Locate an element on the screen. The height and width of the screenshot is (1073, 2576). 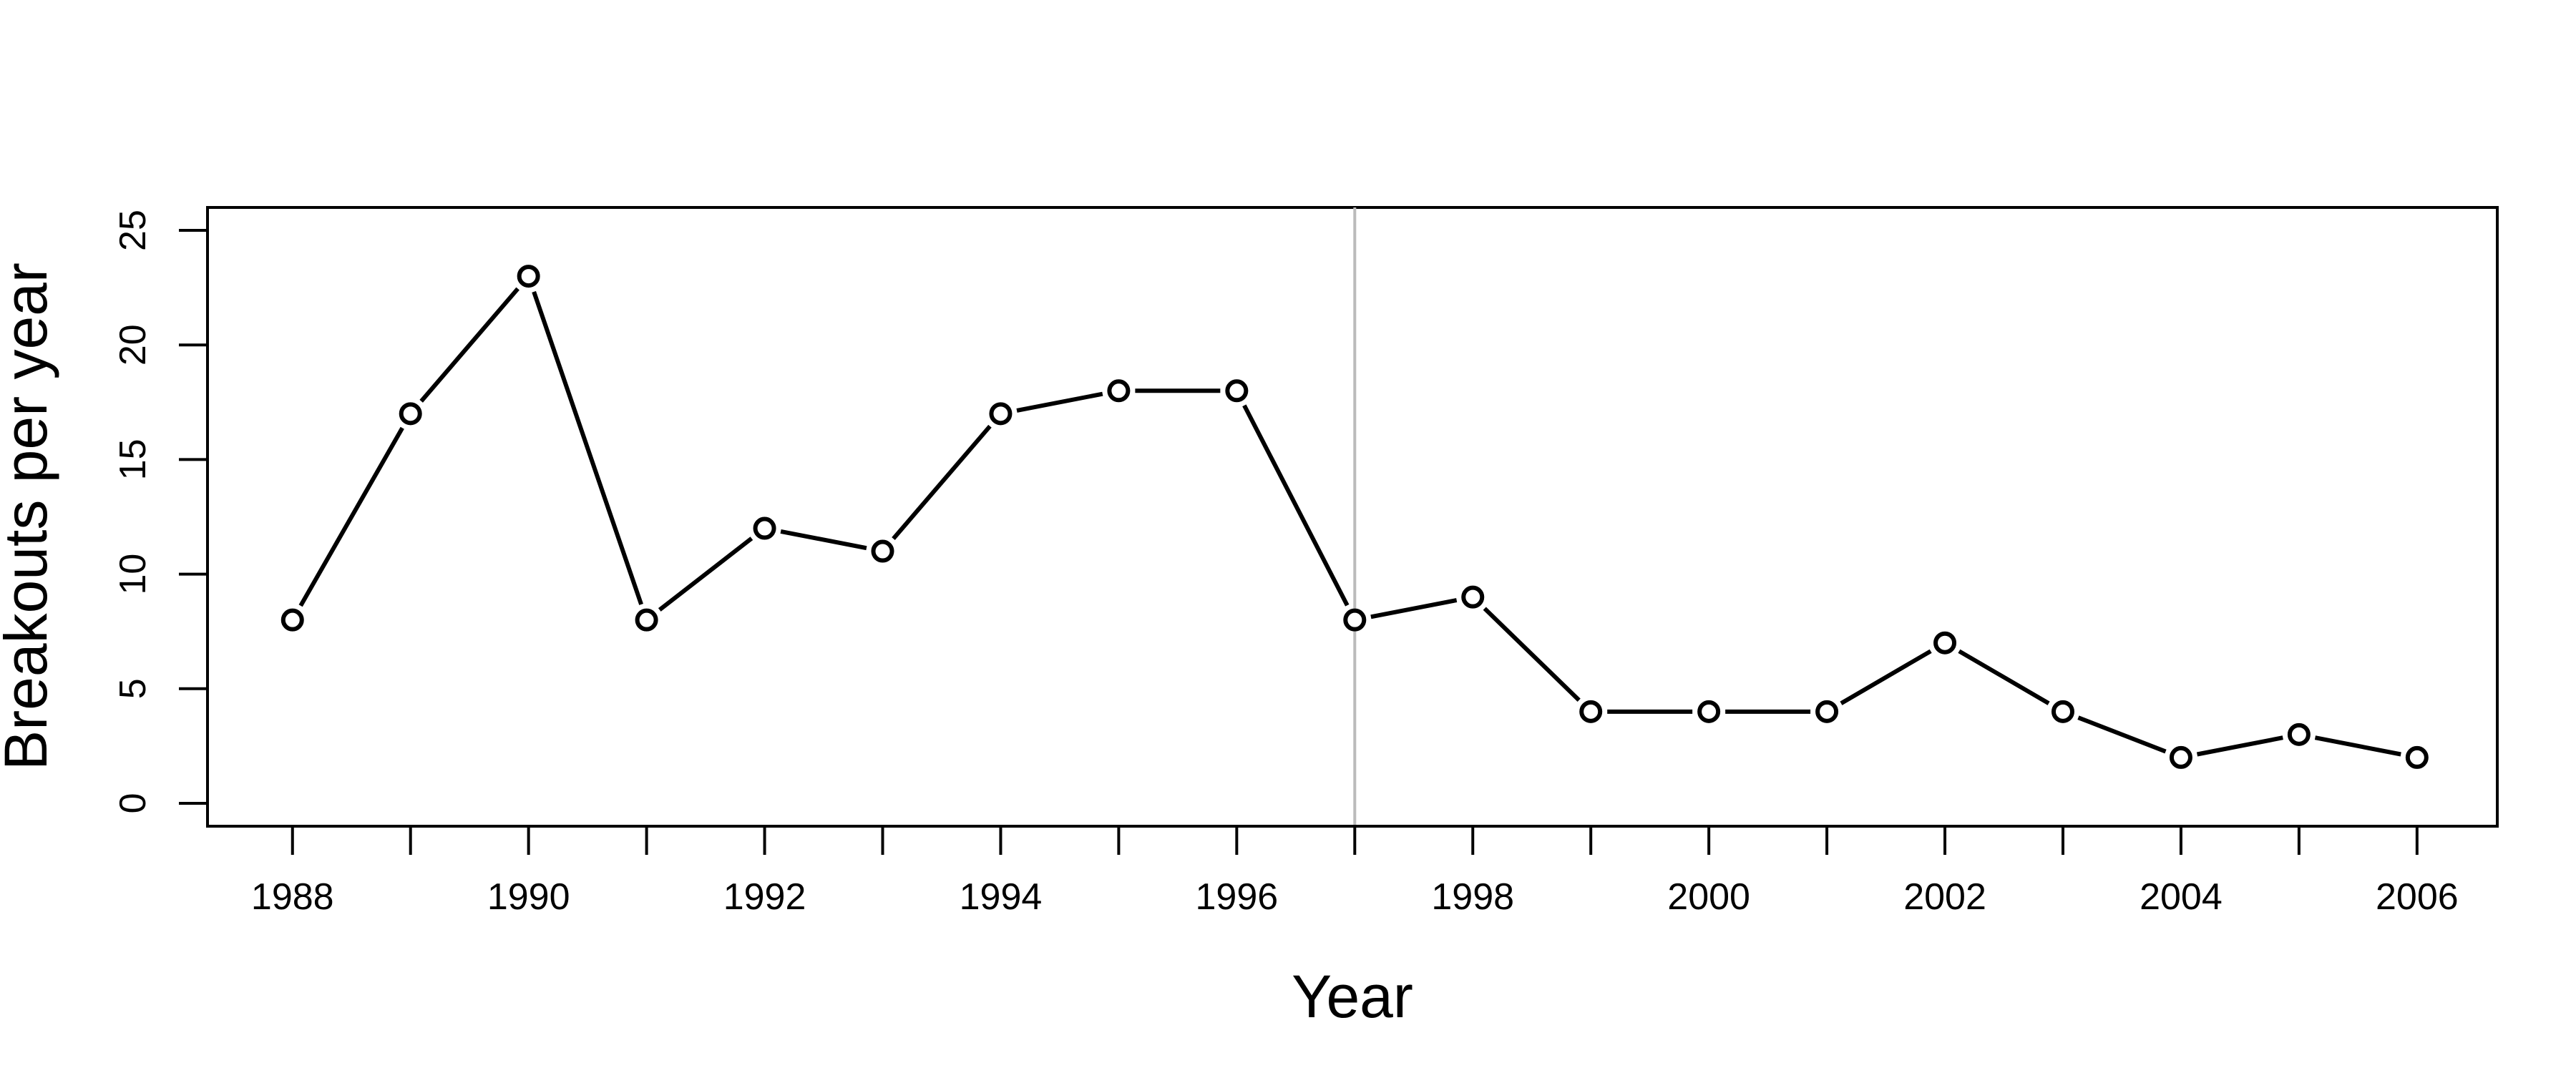
y-tick-label: 5 is located at coordinates (133, 688).